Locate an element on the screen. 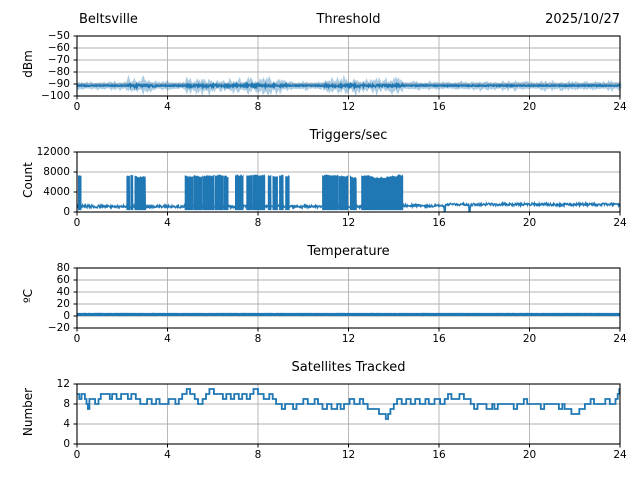  y-tick-label: 20 is located at coordinates (63, 304).